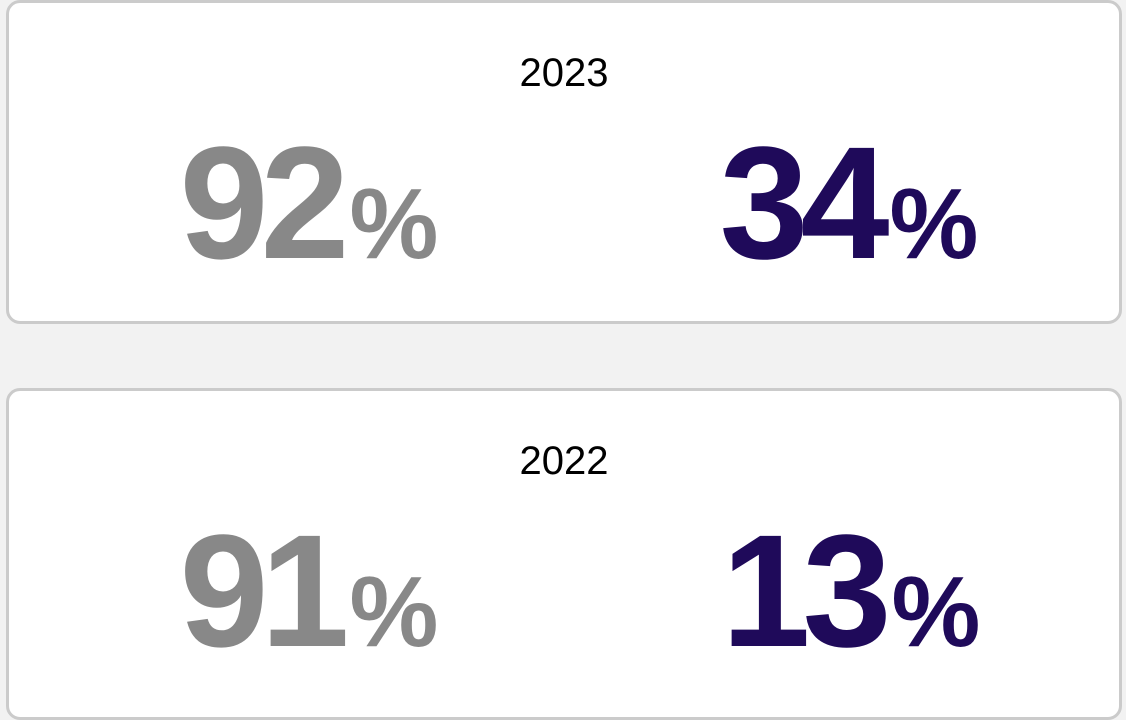 The width and height of the screenshot is (1126, 720). I want to click on stat-value: 92, so click(264, 202).